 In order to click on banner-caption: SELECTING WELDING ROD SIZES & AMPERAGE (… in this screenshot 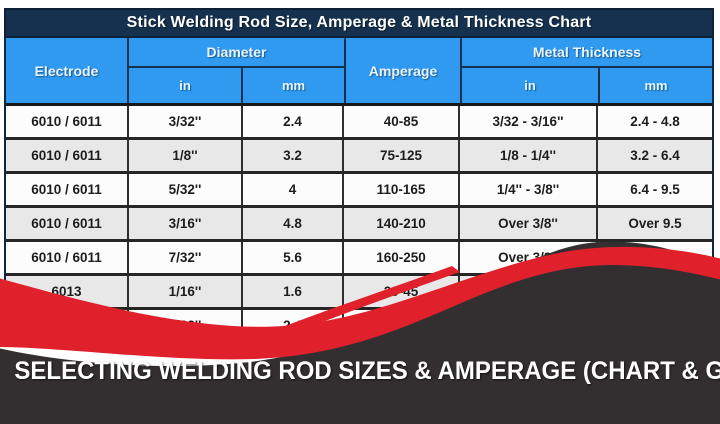, I will do `click(367, 371)`.